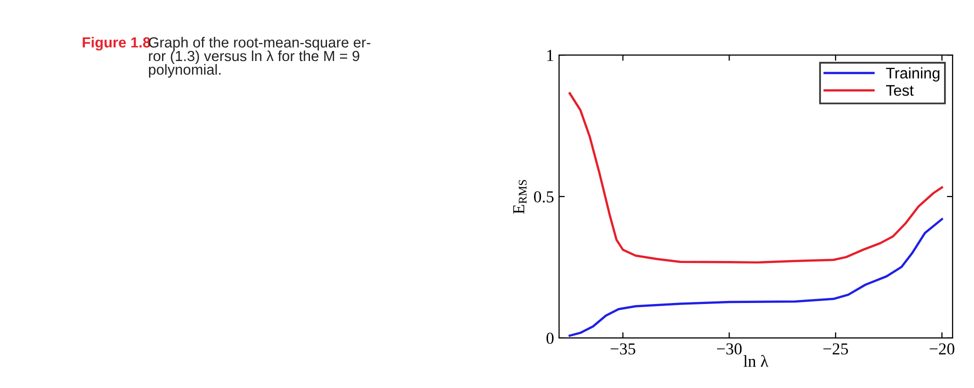  Describe the element at coordinates (520, 197) in the screenshot. I see `y-axis-title: E$_{RMS}$` at that location.